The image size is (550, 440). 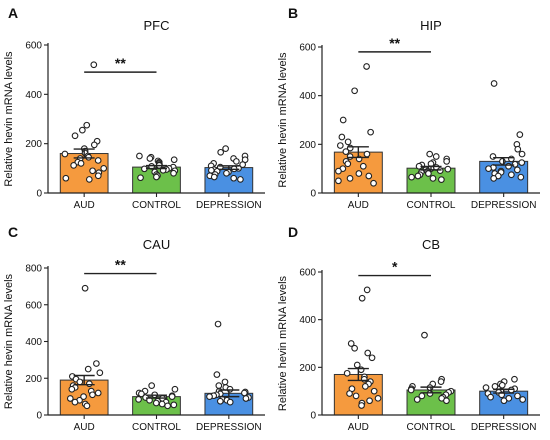 I want to click on panel-letter: D, so click(x=293, y=232).